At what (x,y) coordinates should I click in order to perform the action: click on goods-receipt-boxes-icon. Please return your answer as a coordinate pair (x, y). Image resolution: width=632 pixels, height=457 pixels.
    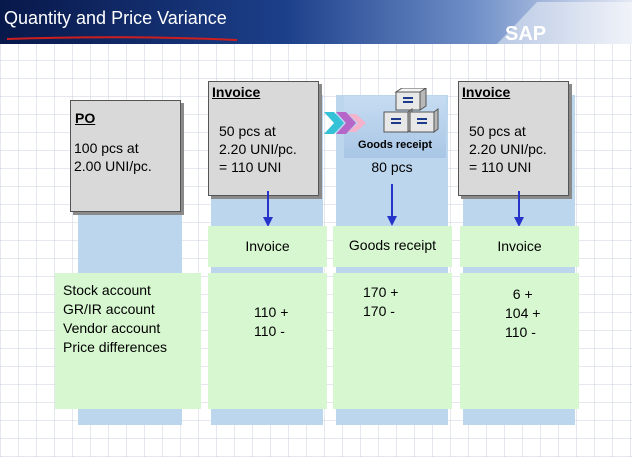
    Looking at the image, I should click on (411, 110).